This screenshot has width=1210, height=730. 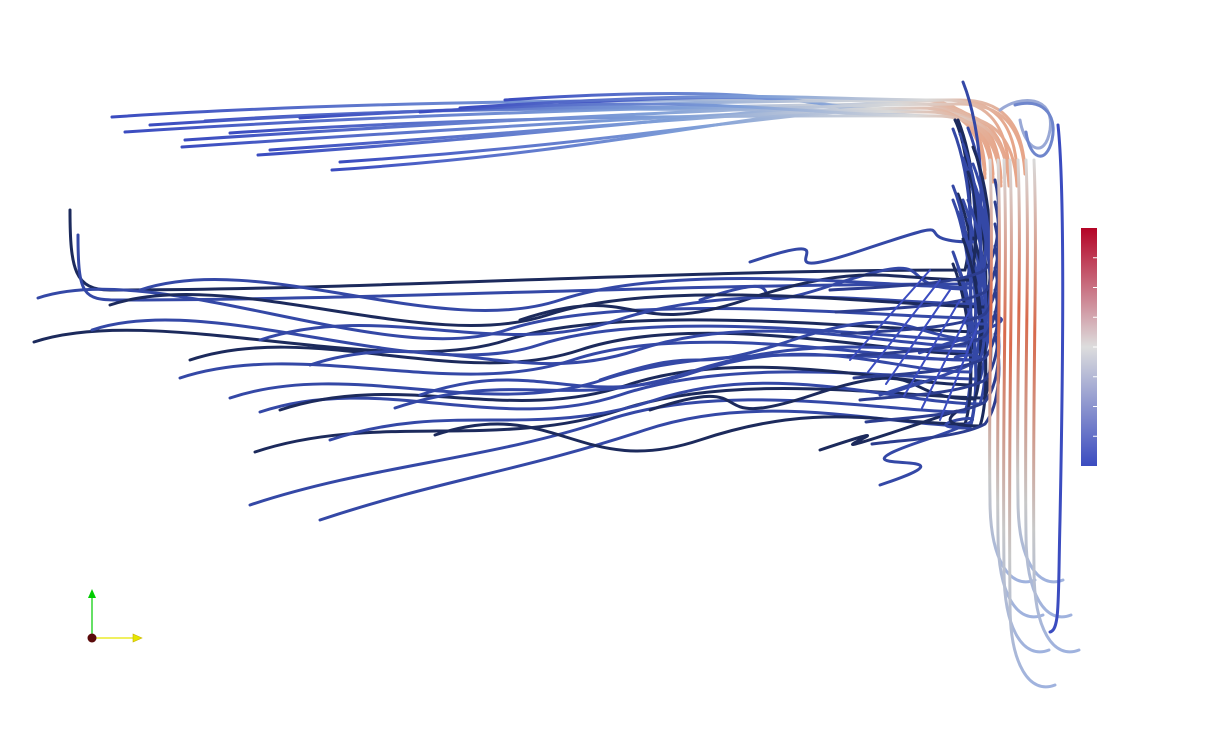 What do you see at coordinates (92, 593) in the screenshot?
I see `y-axis-arrowhead` at bounding box center [92, 593].